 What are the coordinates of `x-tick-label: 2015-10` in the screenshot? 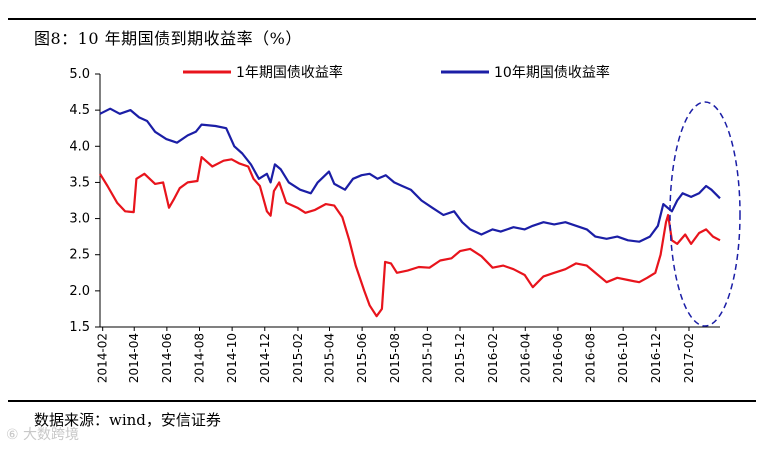 It's located at (427, 358).